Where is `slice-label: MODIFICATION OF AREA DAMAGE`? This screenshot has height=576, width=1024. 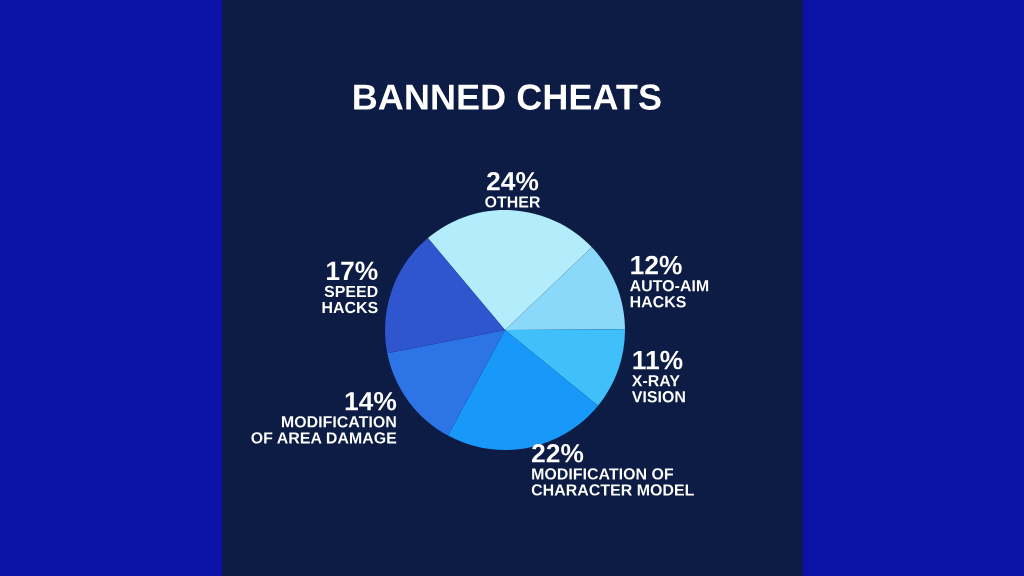 slice-label: MODIFICATION OF AREA DAMAGE is located at coordinates (324, 430).